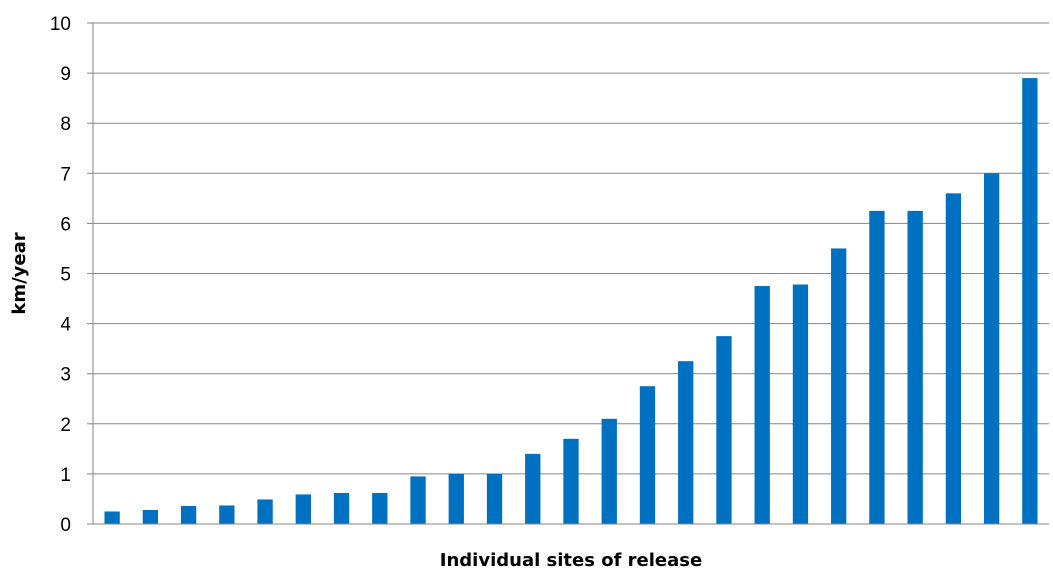 This screenshot has width=1053, height=574. I want to click on y-tick-label: 6, so click(65, 224).